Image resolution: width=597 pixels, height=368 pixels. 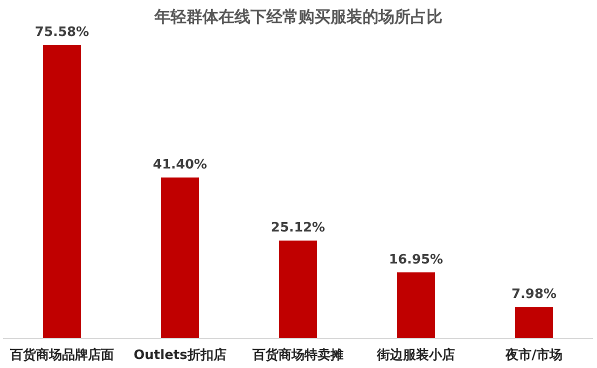 I want to click on x-tick-label: Outlets折扣店, so click(x=180, y=355).